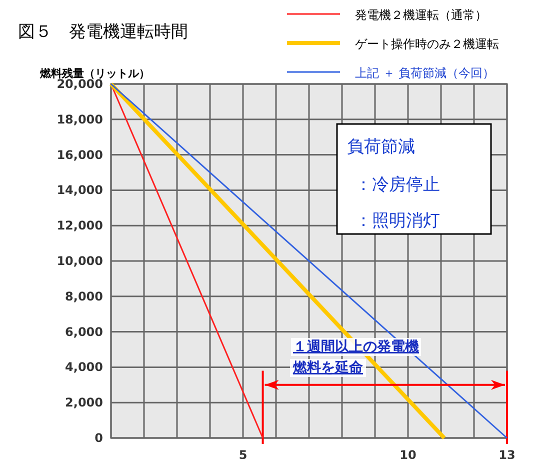 The height and width of the screenshot is (459, 534). Describe the element at coordinates (94, 73) in the screenshot. I see `y-axis-title: 燃料残量（リットル）` at that location.